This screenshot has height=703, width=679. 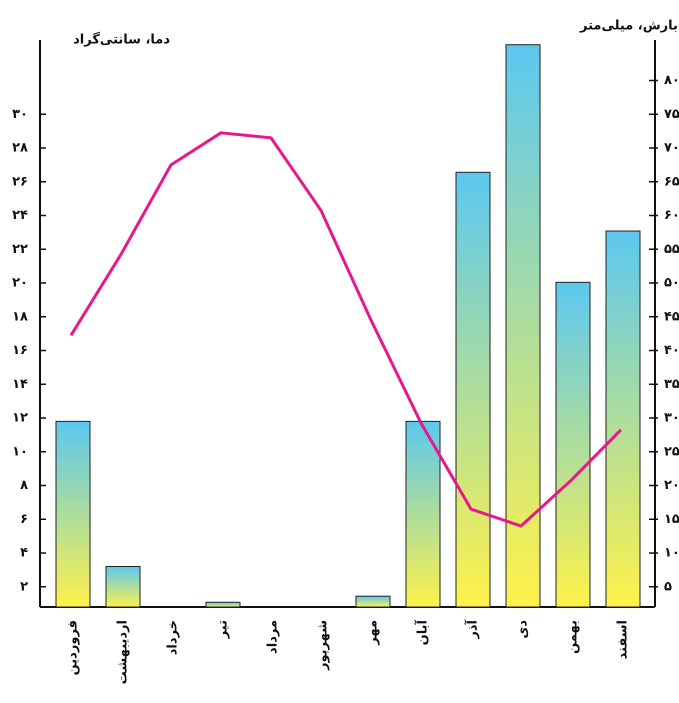 What do you see at coordinates (671, 215) in the screenshot?
I see `y2-tick-label: ۶۰` at bounding box center [671, 215].